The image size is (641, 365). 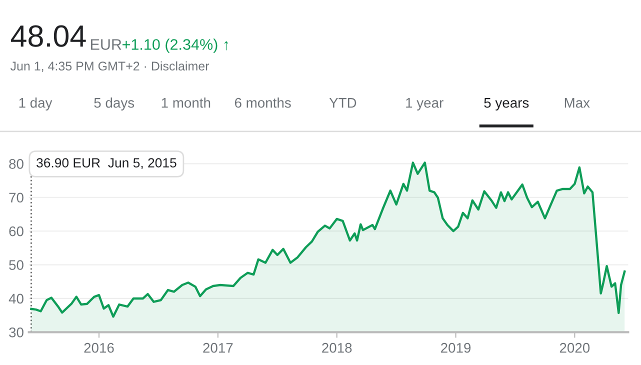 What do you see at coordinates (106, 164) in the screenshot?
I see `annotation: 36.90 EUR Jun 5, 2015` at bounding box center [106, 164].